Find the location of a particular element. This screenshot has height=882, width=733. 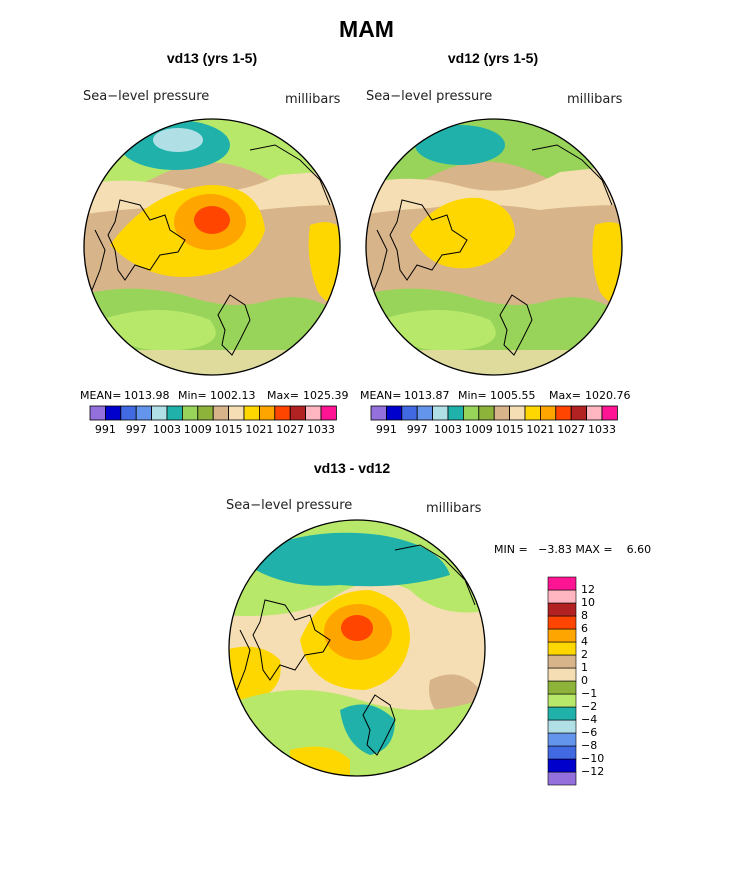

colorbar-3-tick-label: −6 is located at coordinates (589, 732).